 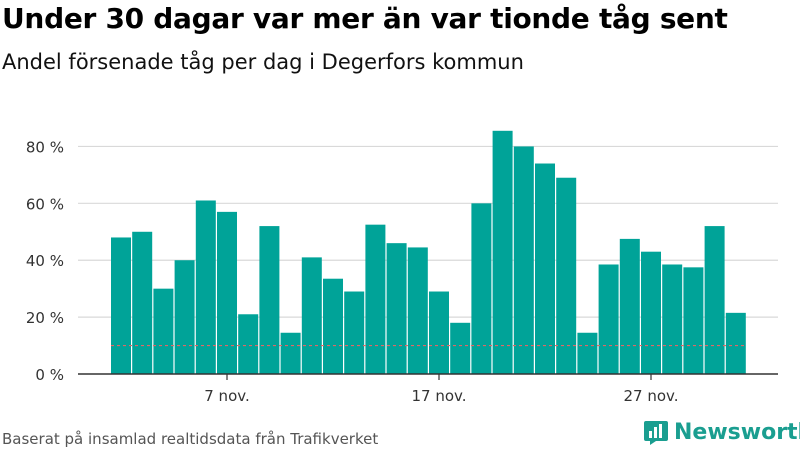 I want to click on y-axis-tick-labels: 0 % 20 % 40 % 60 % 80 %, so click(x=45, y=261).